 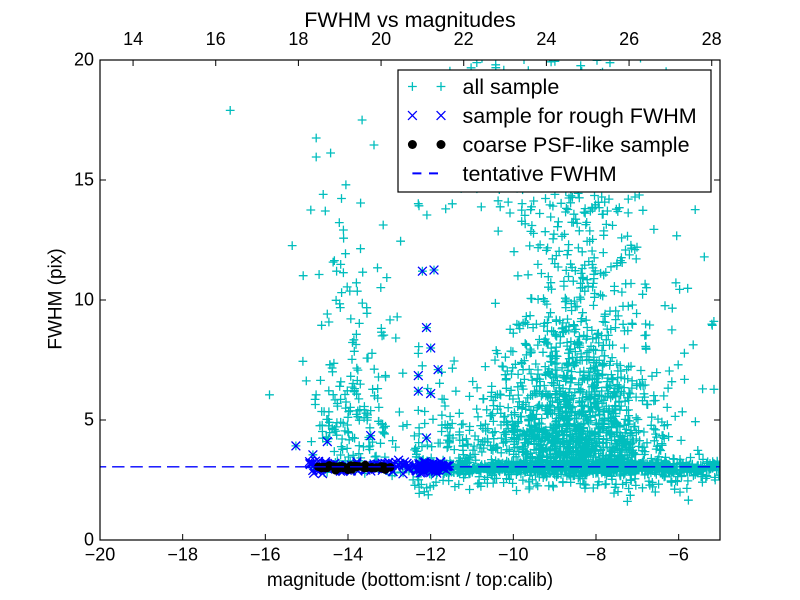 I want to click on svg-text: 16, so click(x=216, y=39).